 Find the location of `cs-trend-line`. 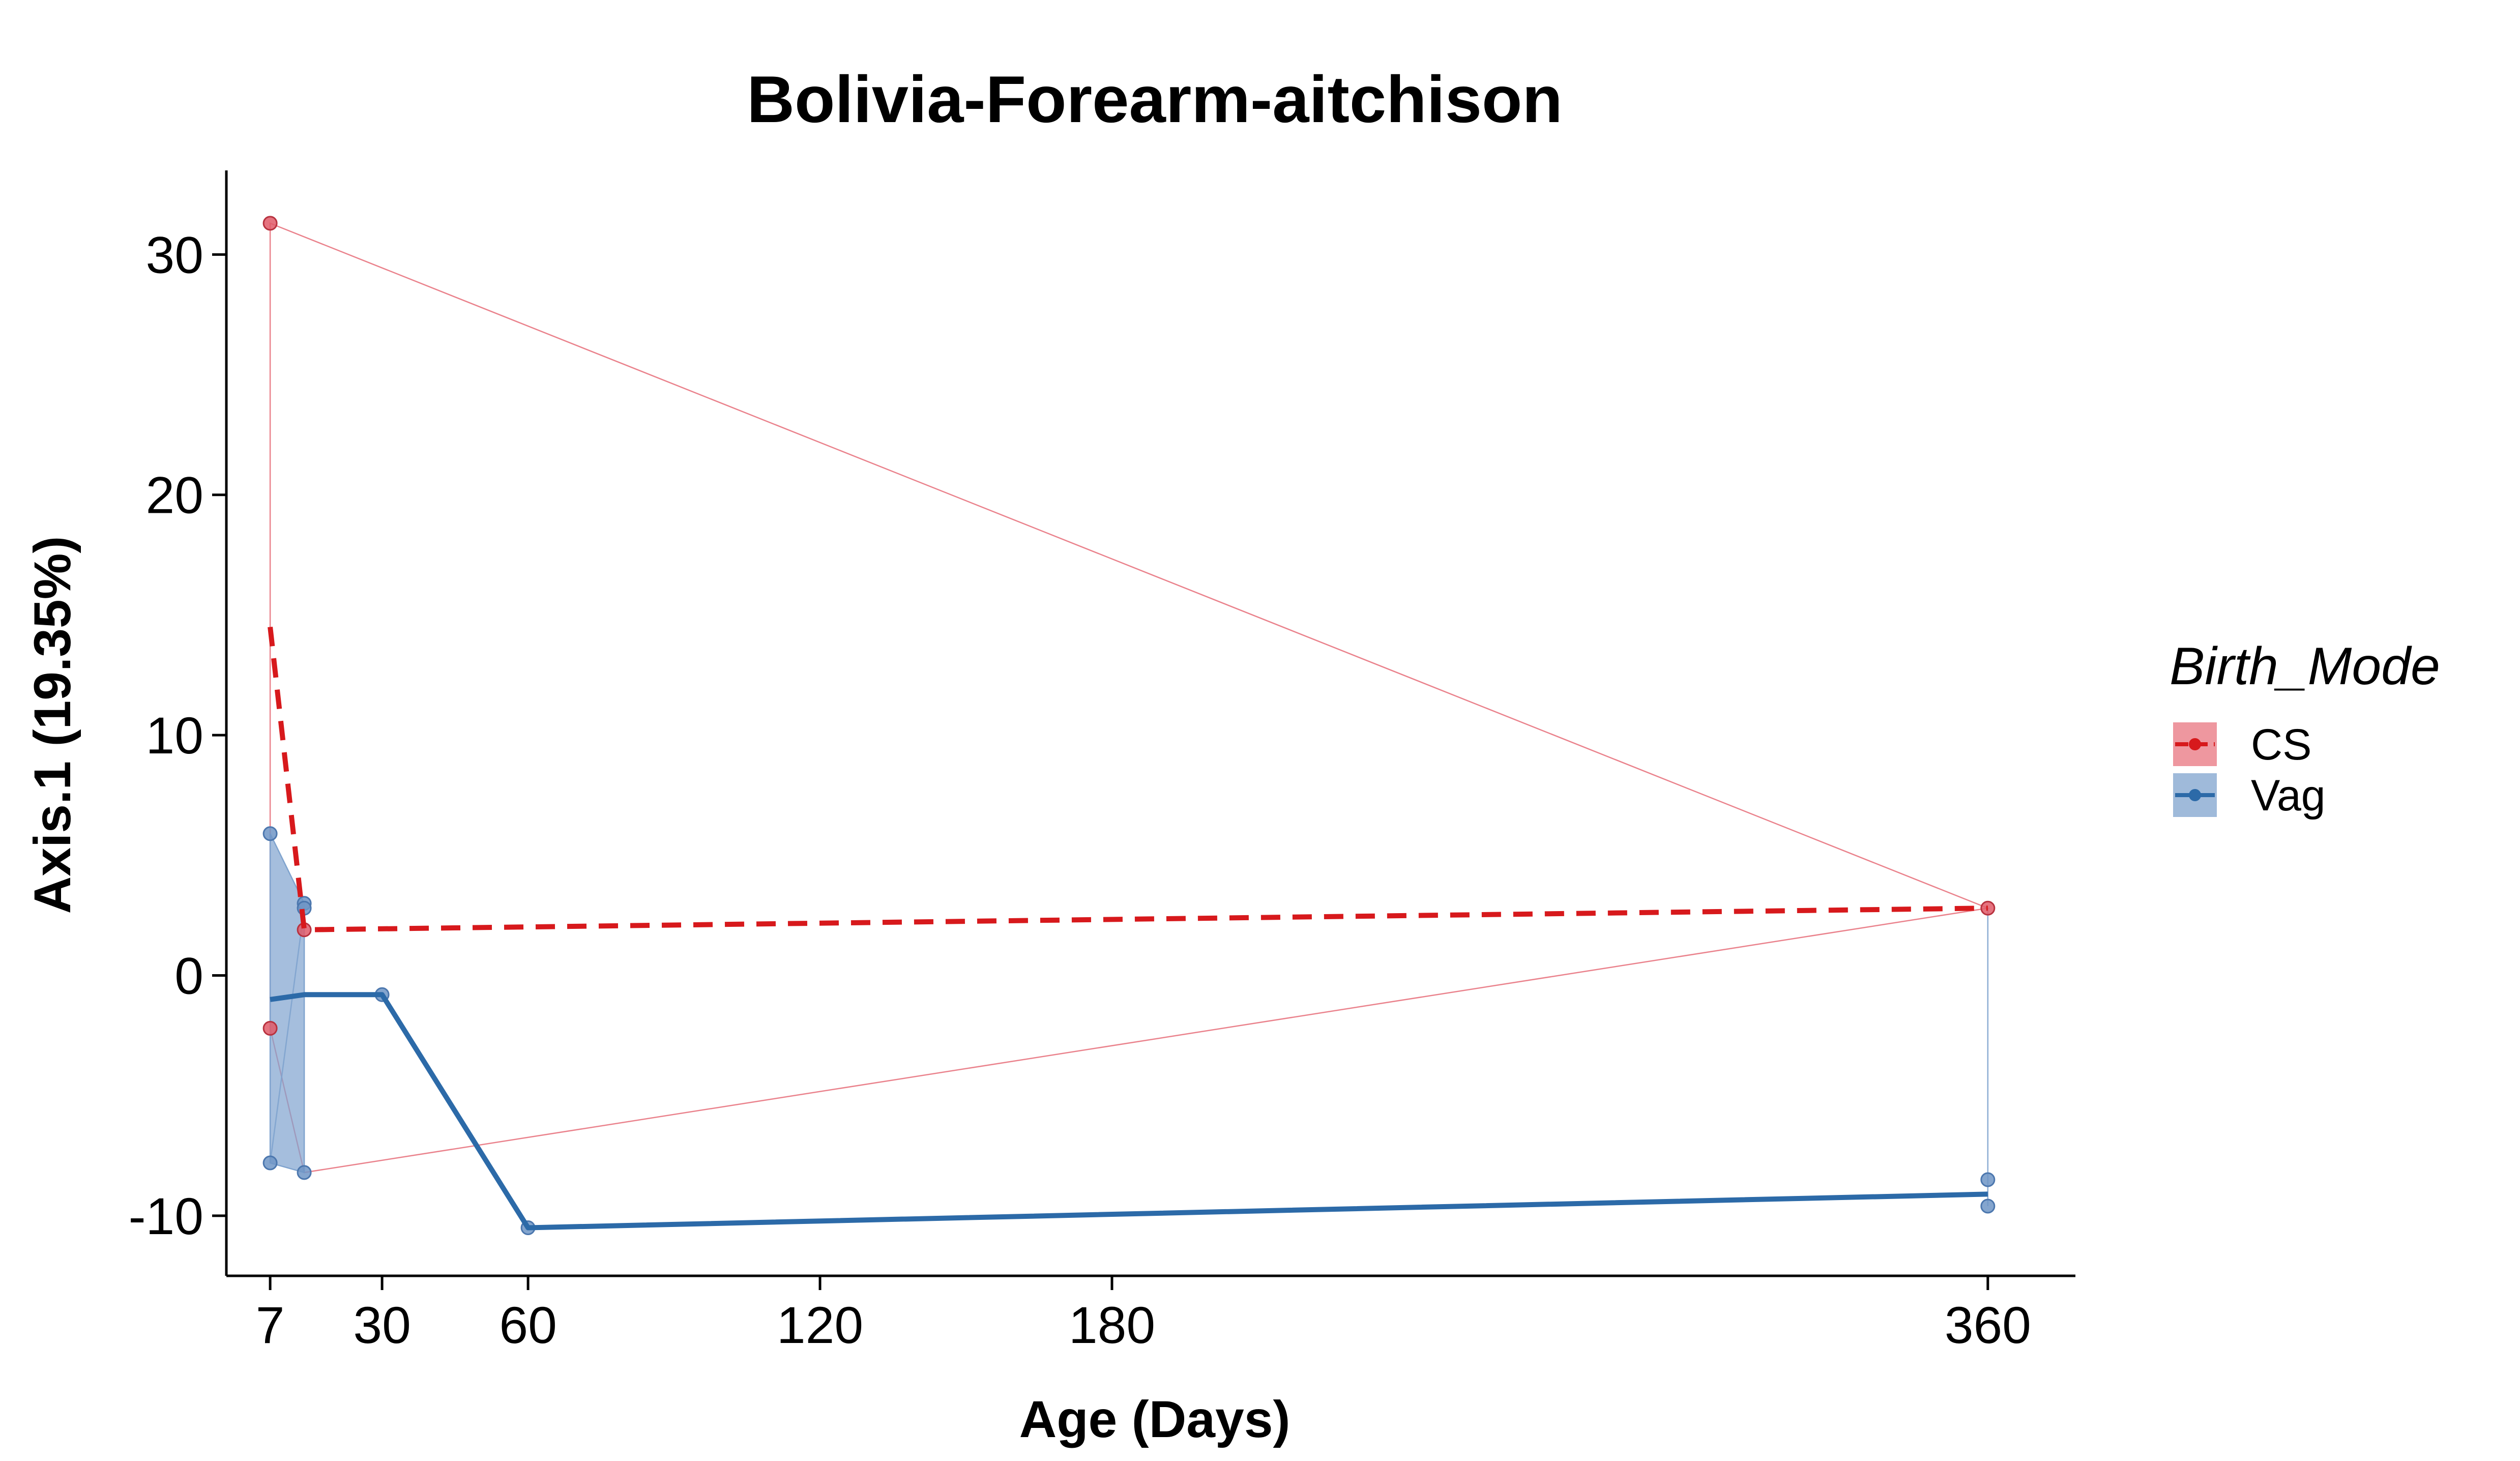

cs-trend-line is located at coordinates (1128, 779).